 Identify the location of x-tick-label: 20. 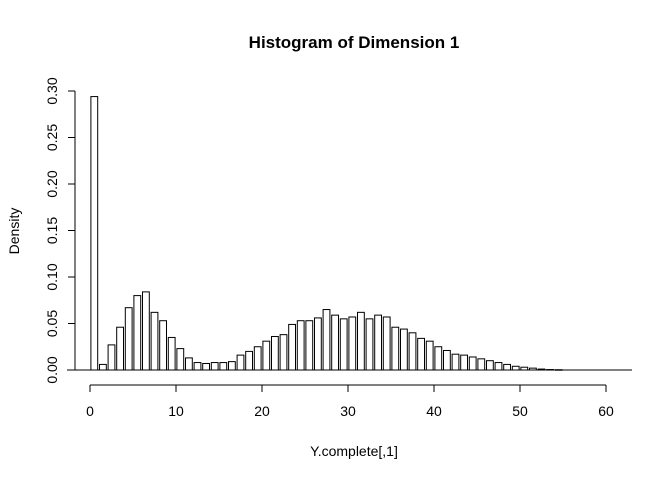
(262, 411).